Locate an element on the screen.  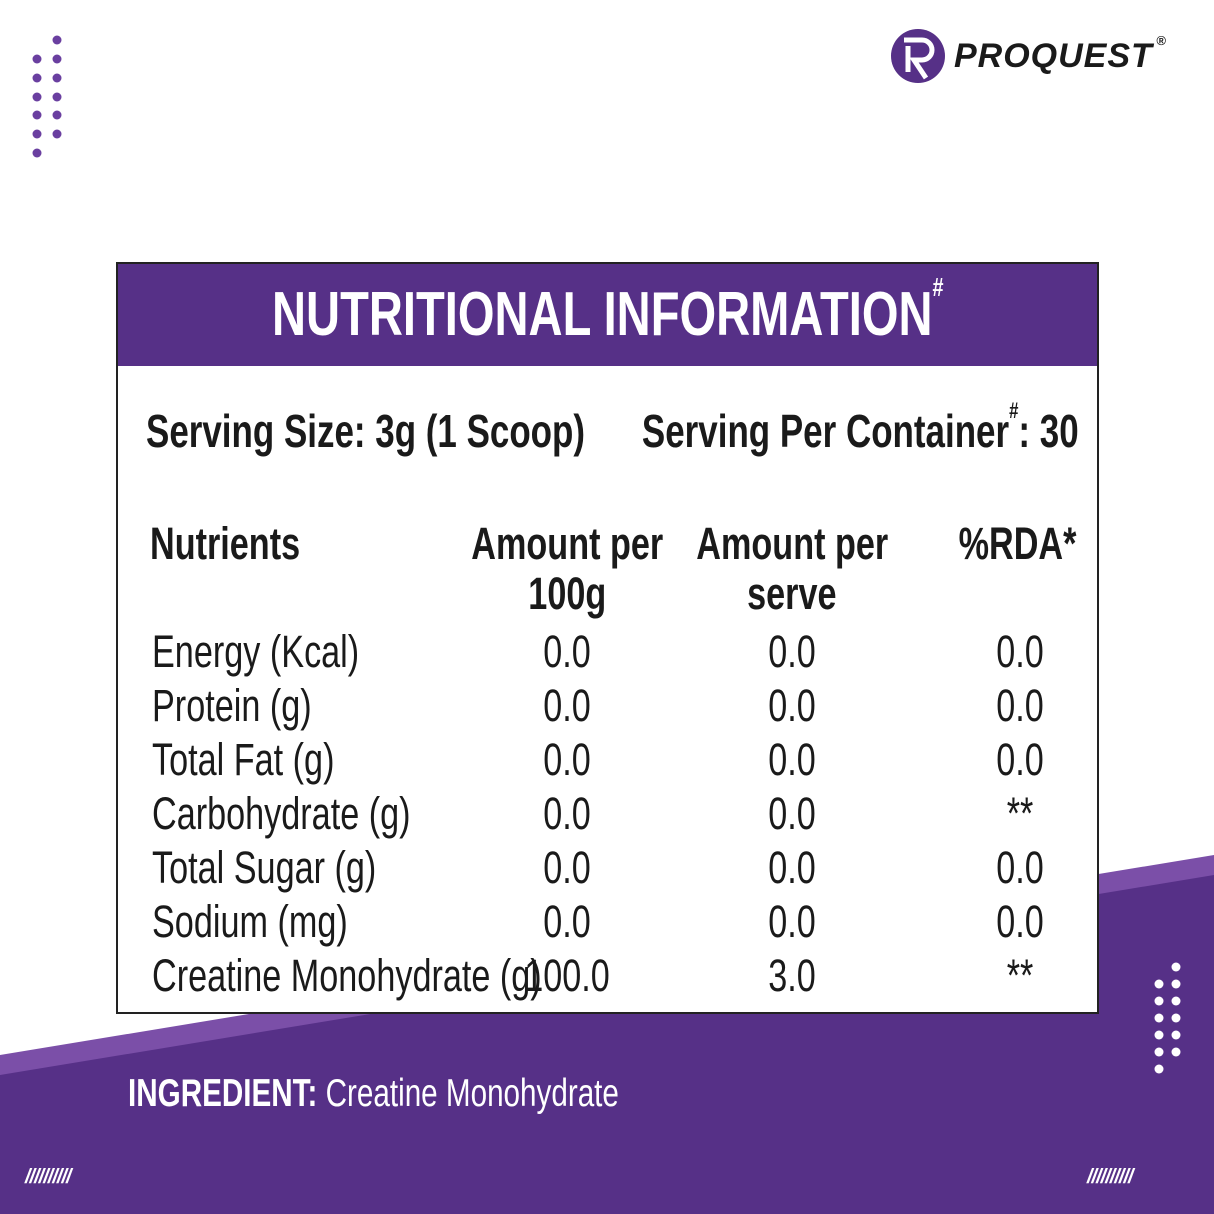
brand-logo: PROQUEST ® is located at coordinates (1028, 56).